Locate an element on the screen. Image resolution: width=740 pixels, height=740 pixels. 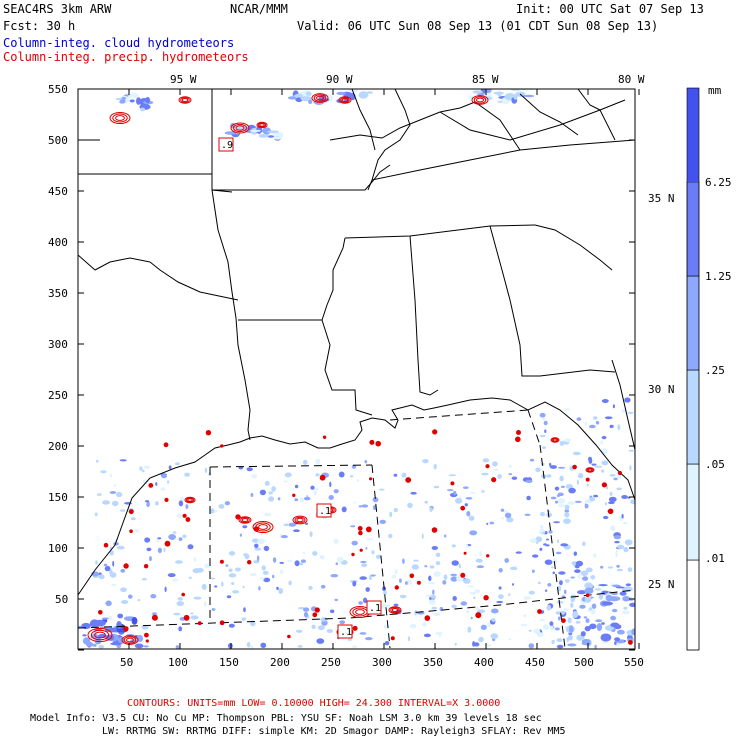
y-tick-label: 400 is located at coordinates (58, 242).